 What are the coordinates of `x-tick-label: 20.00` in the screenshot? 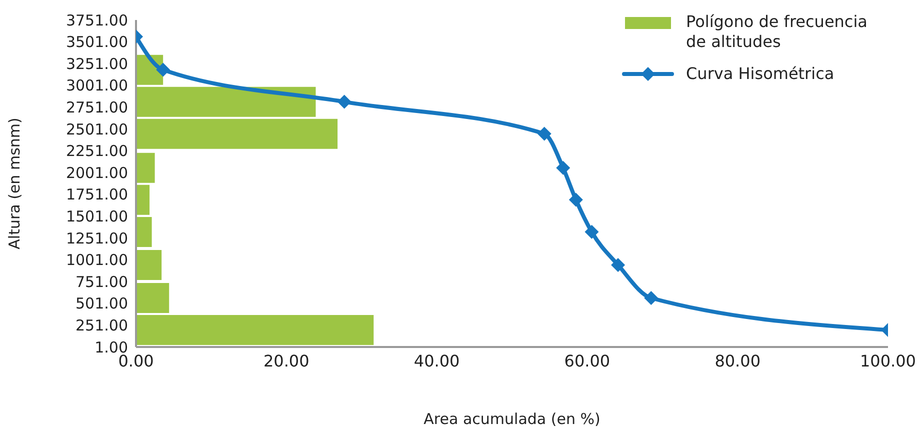 It's located at (286, 360).